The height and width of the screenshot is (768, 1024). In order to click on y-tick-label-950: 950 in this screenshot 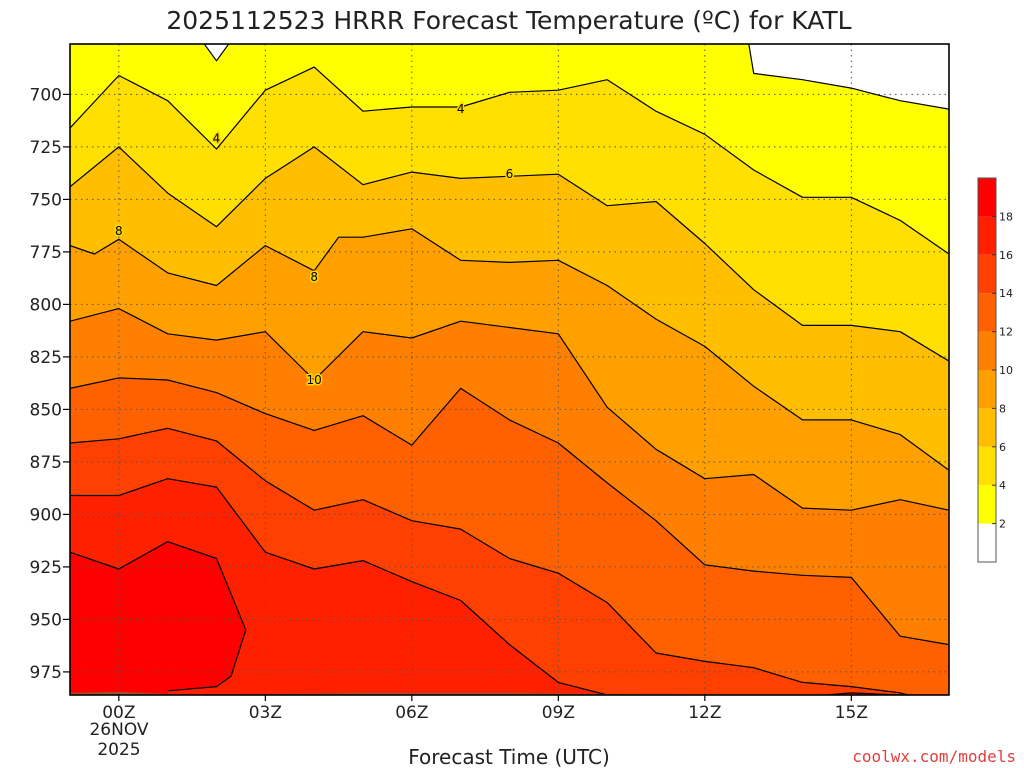, I will do `click(46, 620)`.